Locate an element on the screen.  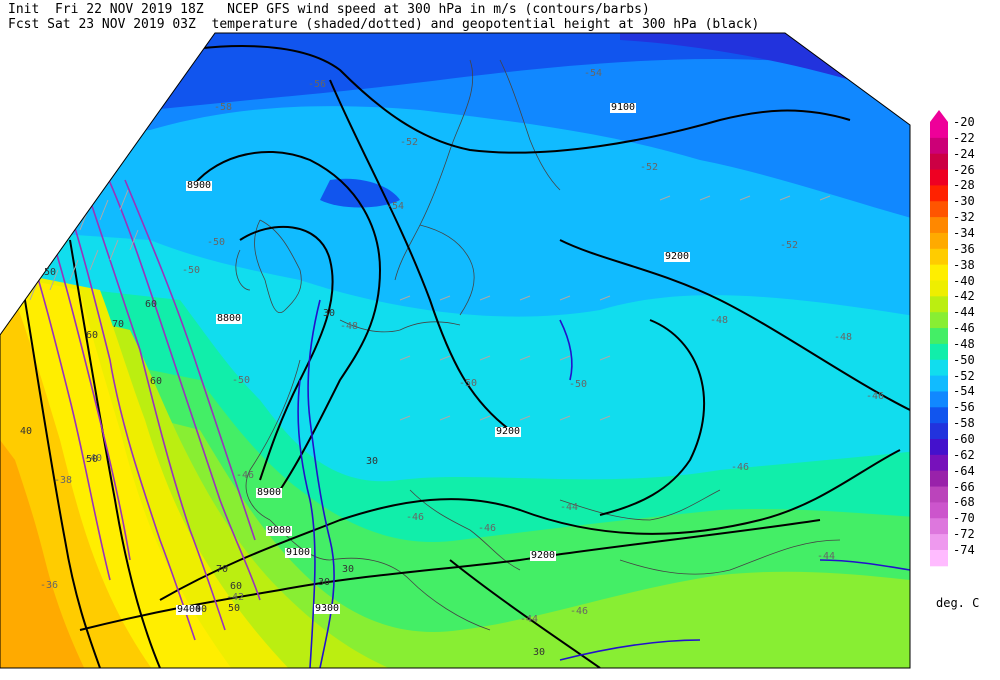
height-label: 8800 is located at coordinates (229, 318).